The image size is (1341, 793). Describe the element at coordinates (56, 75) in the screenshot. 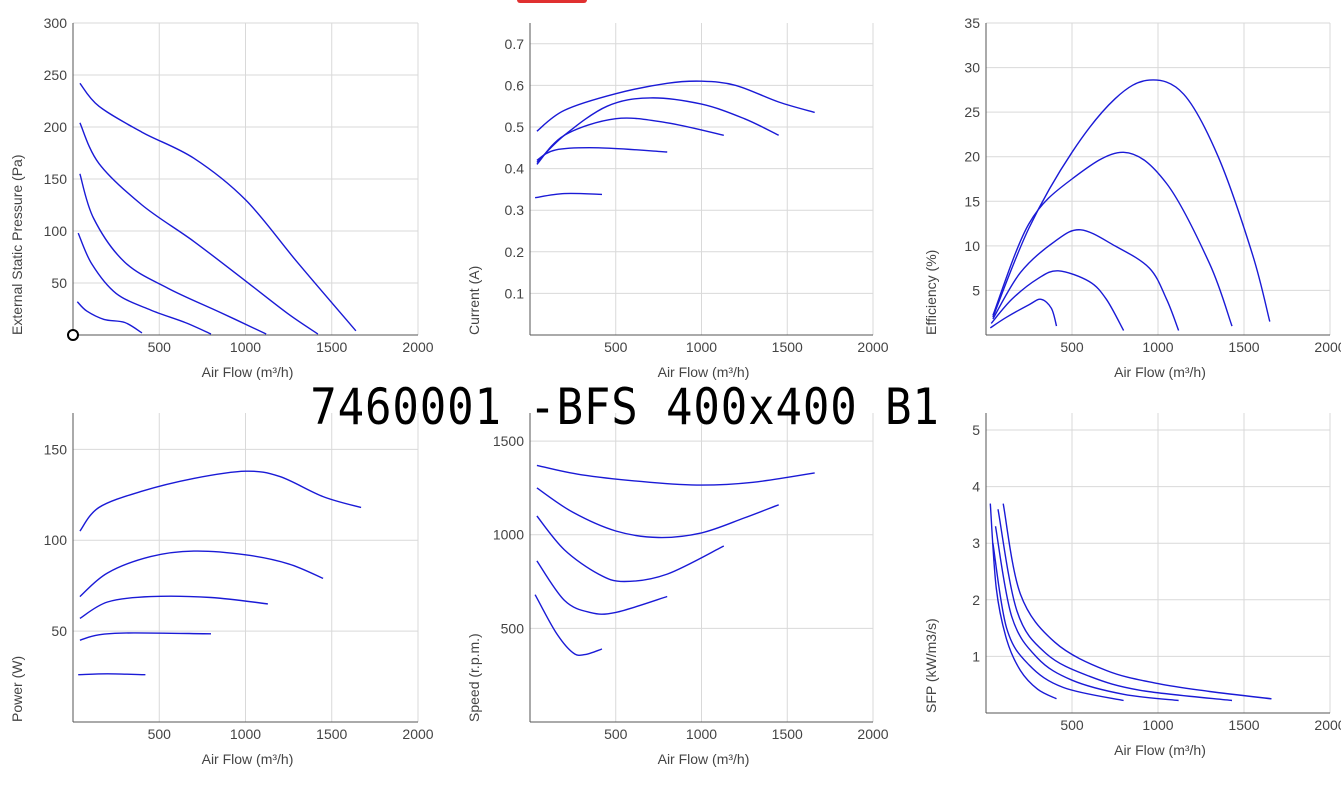

I see `pressure-y-tick-label: 250` at that location.